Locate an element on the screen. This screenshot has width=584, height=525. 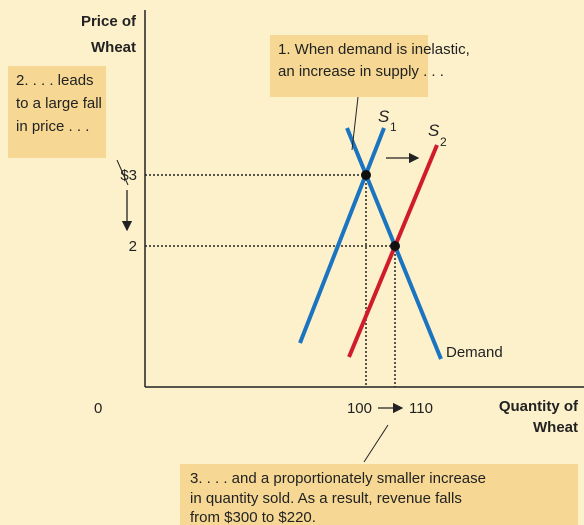
y-axis-label: Wheat is located at coordinates (113, 47).